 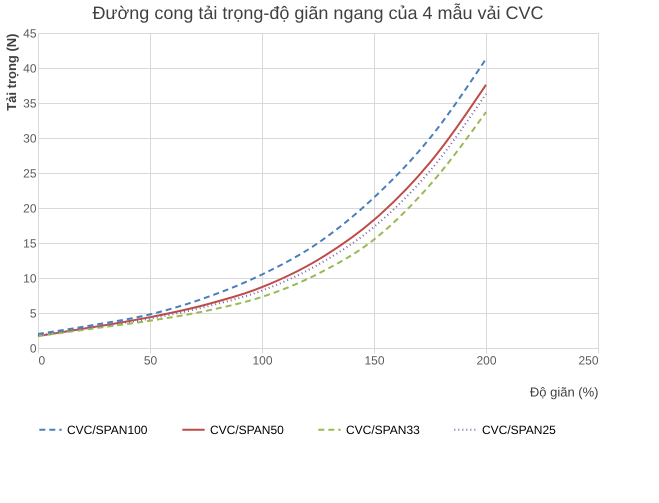 I want to click on y-tick-label: 20, so click(x=30, y=209).